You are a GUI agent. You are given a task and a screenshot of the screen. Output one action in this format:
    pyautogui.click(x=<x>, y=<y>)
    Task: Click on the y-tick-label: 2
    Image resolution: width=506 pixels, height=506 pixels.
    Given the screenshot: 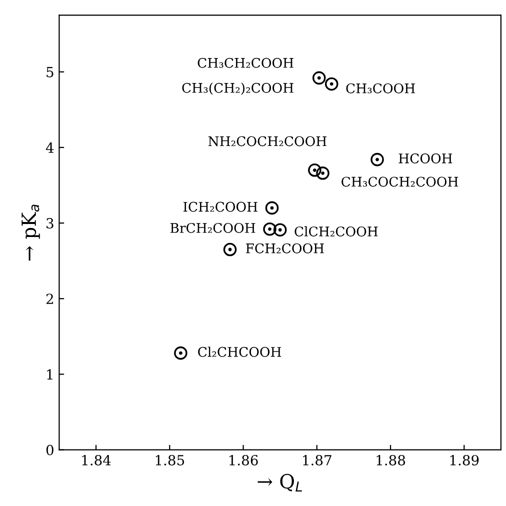 What is the action you would take?
    pyautogui.click(x=49, y=299)
    